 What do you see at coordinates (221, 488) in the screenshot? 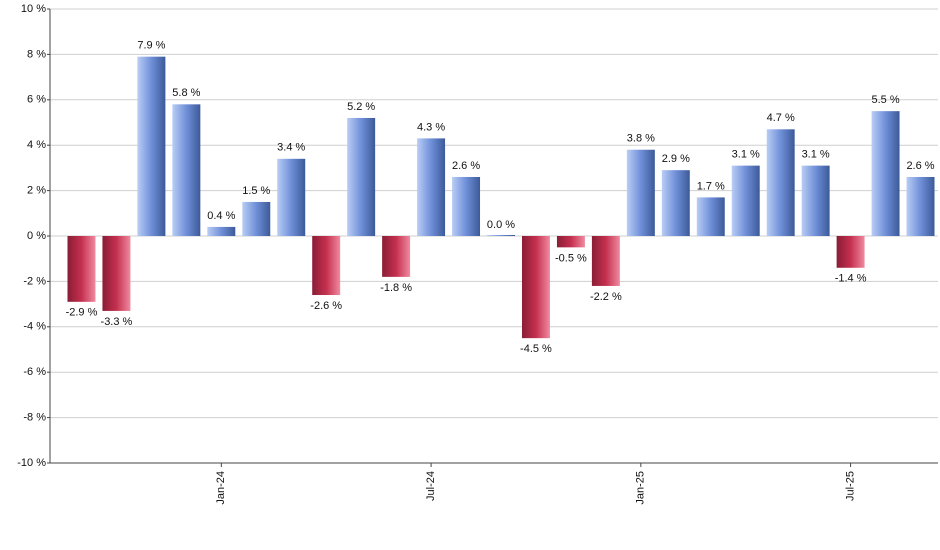
I see `x-tick-label: Jan-24` at bounding box center [221, 488].